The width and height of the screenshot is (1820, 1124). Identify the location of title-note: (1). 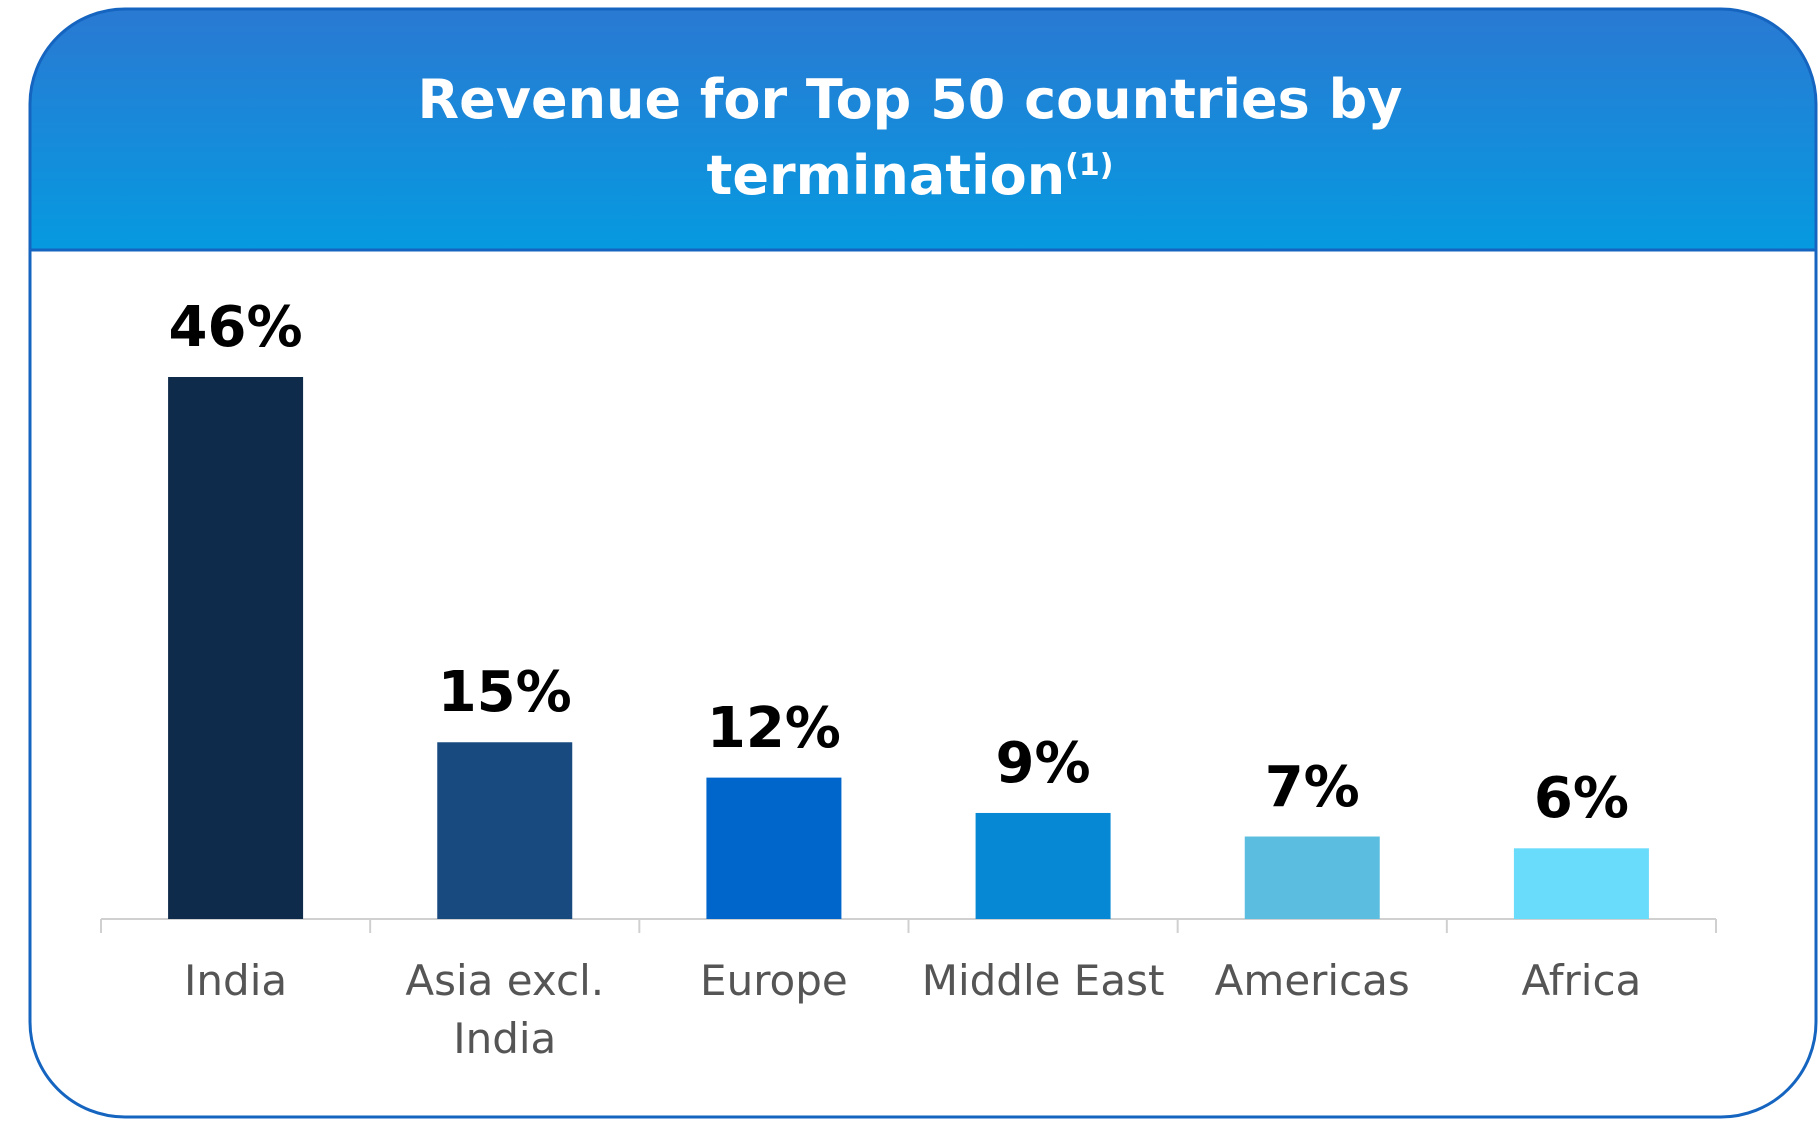
(1089, 165).